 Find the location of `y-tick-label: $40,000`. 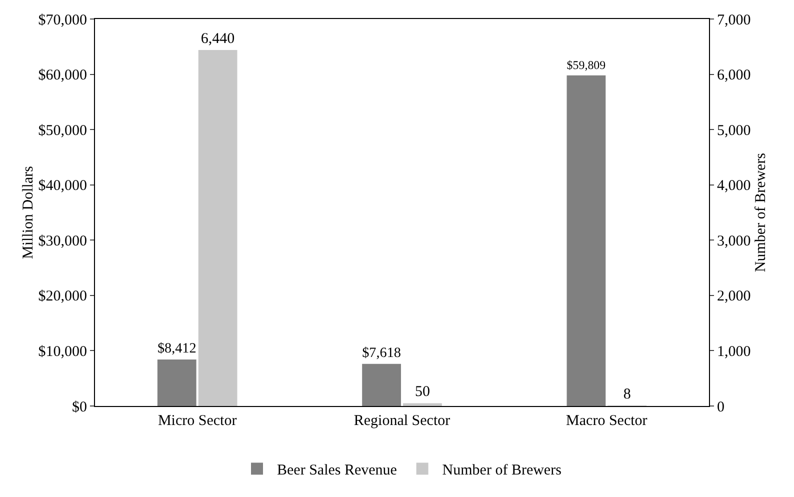

y-tick-label: $40,000 is located at coordinates (62, 186).